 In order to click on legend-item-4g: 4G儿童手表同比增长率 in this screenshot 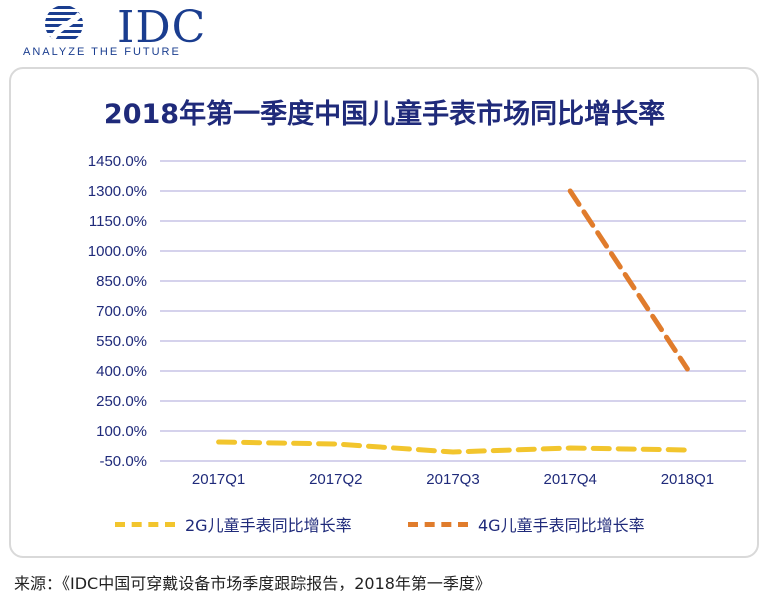, I will do `click(526, 524)`.